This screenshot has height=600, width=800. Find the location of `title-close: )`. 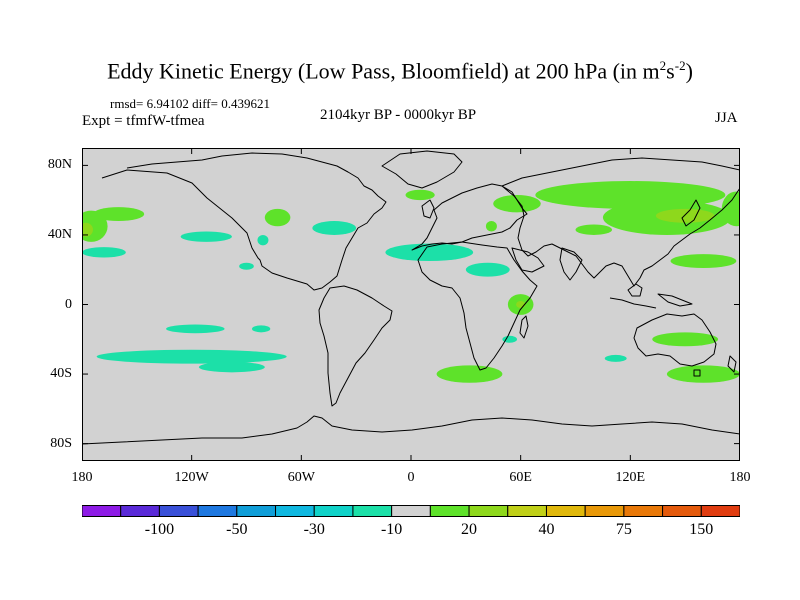

title-close: ) is located at coordinates (689, 71).